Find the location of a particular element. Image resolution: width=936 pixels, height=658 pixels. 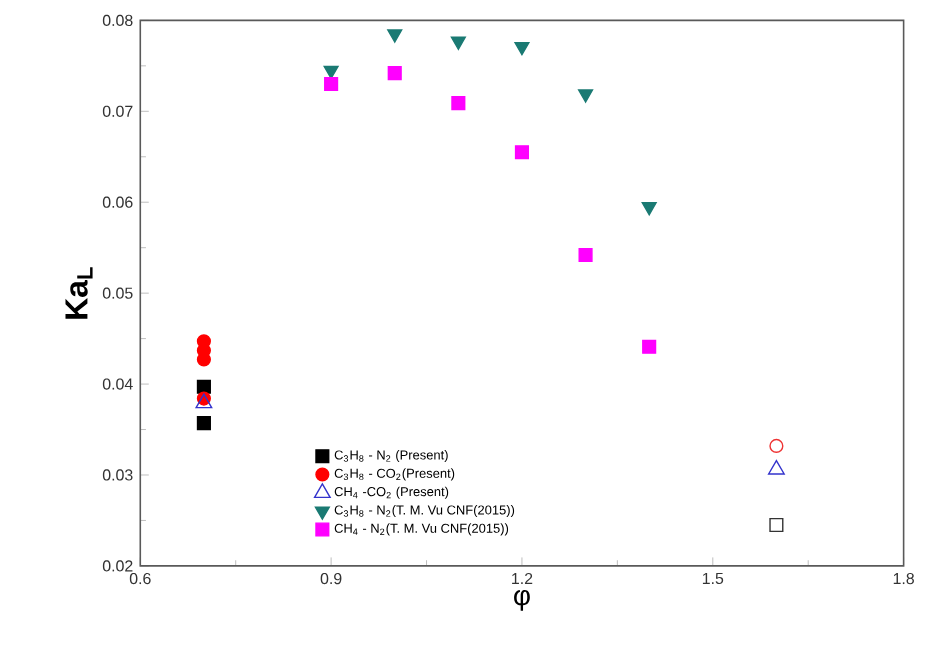

text: Ka$_{L}$ is located at coordinates (79, 293).